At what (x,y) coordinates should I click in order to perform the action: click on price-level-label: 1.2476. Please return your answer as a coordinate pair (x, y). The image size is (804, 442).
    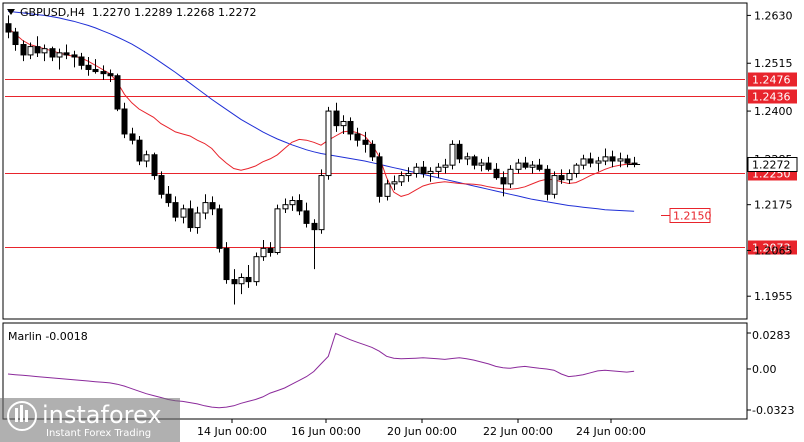
    Looking at the image, I should click on (771, 80).